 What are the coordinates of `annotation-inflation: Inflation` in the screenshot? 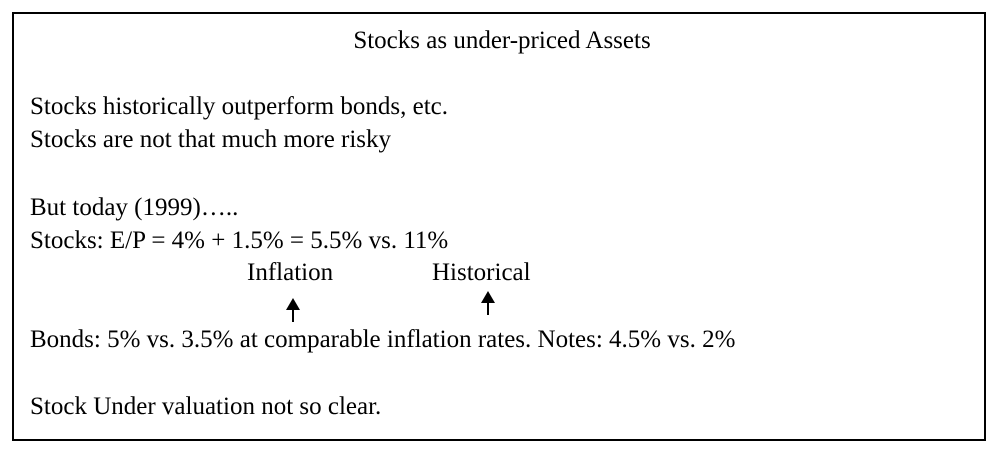 It's located at (290, 272).